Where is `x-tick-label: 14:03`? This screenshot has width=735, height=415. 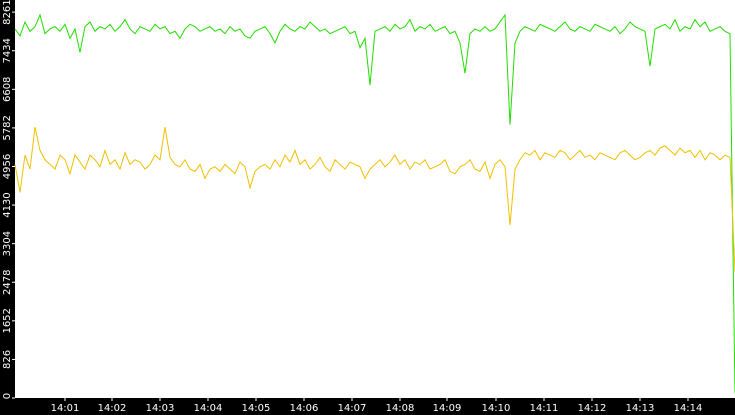
x-tick-label: 14:03 is located at coordinates (160, 408).